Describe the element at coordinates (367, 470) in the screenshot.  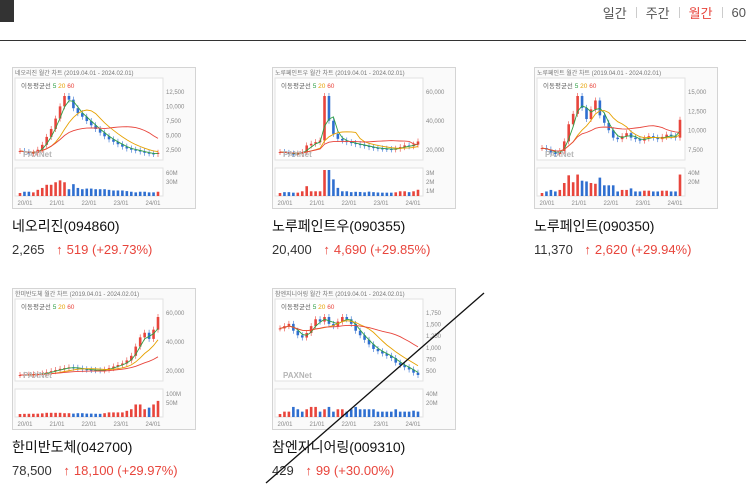
I see `stock-quote: 429 ↑ 99 (+30.00%)` at that location.